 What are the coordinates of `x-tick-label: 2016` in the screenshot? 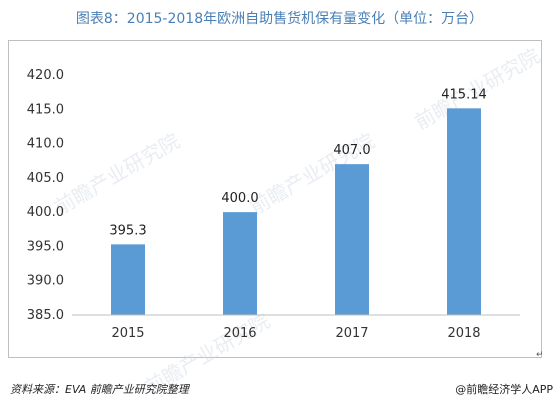 It's located at (239, 333).